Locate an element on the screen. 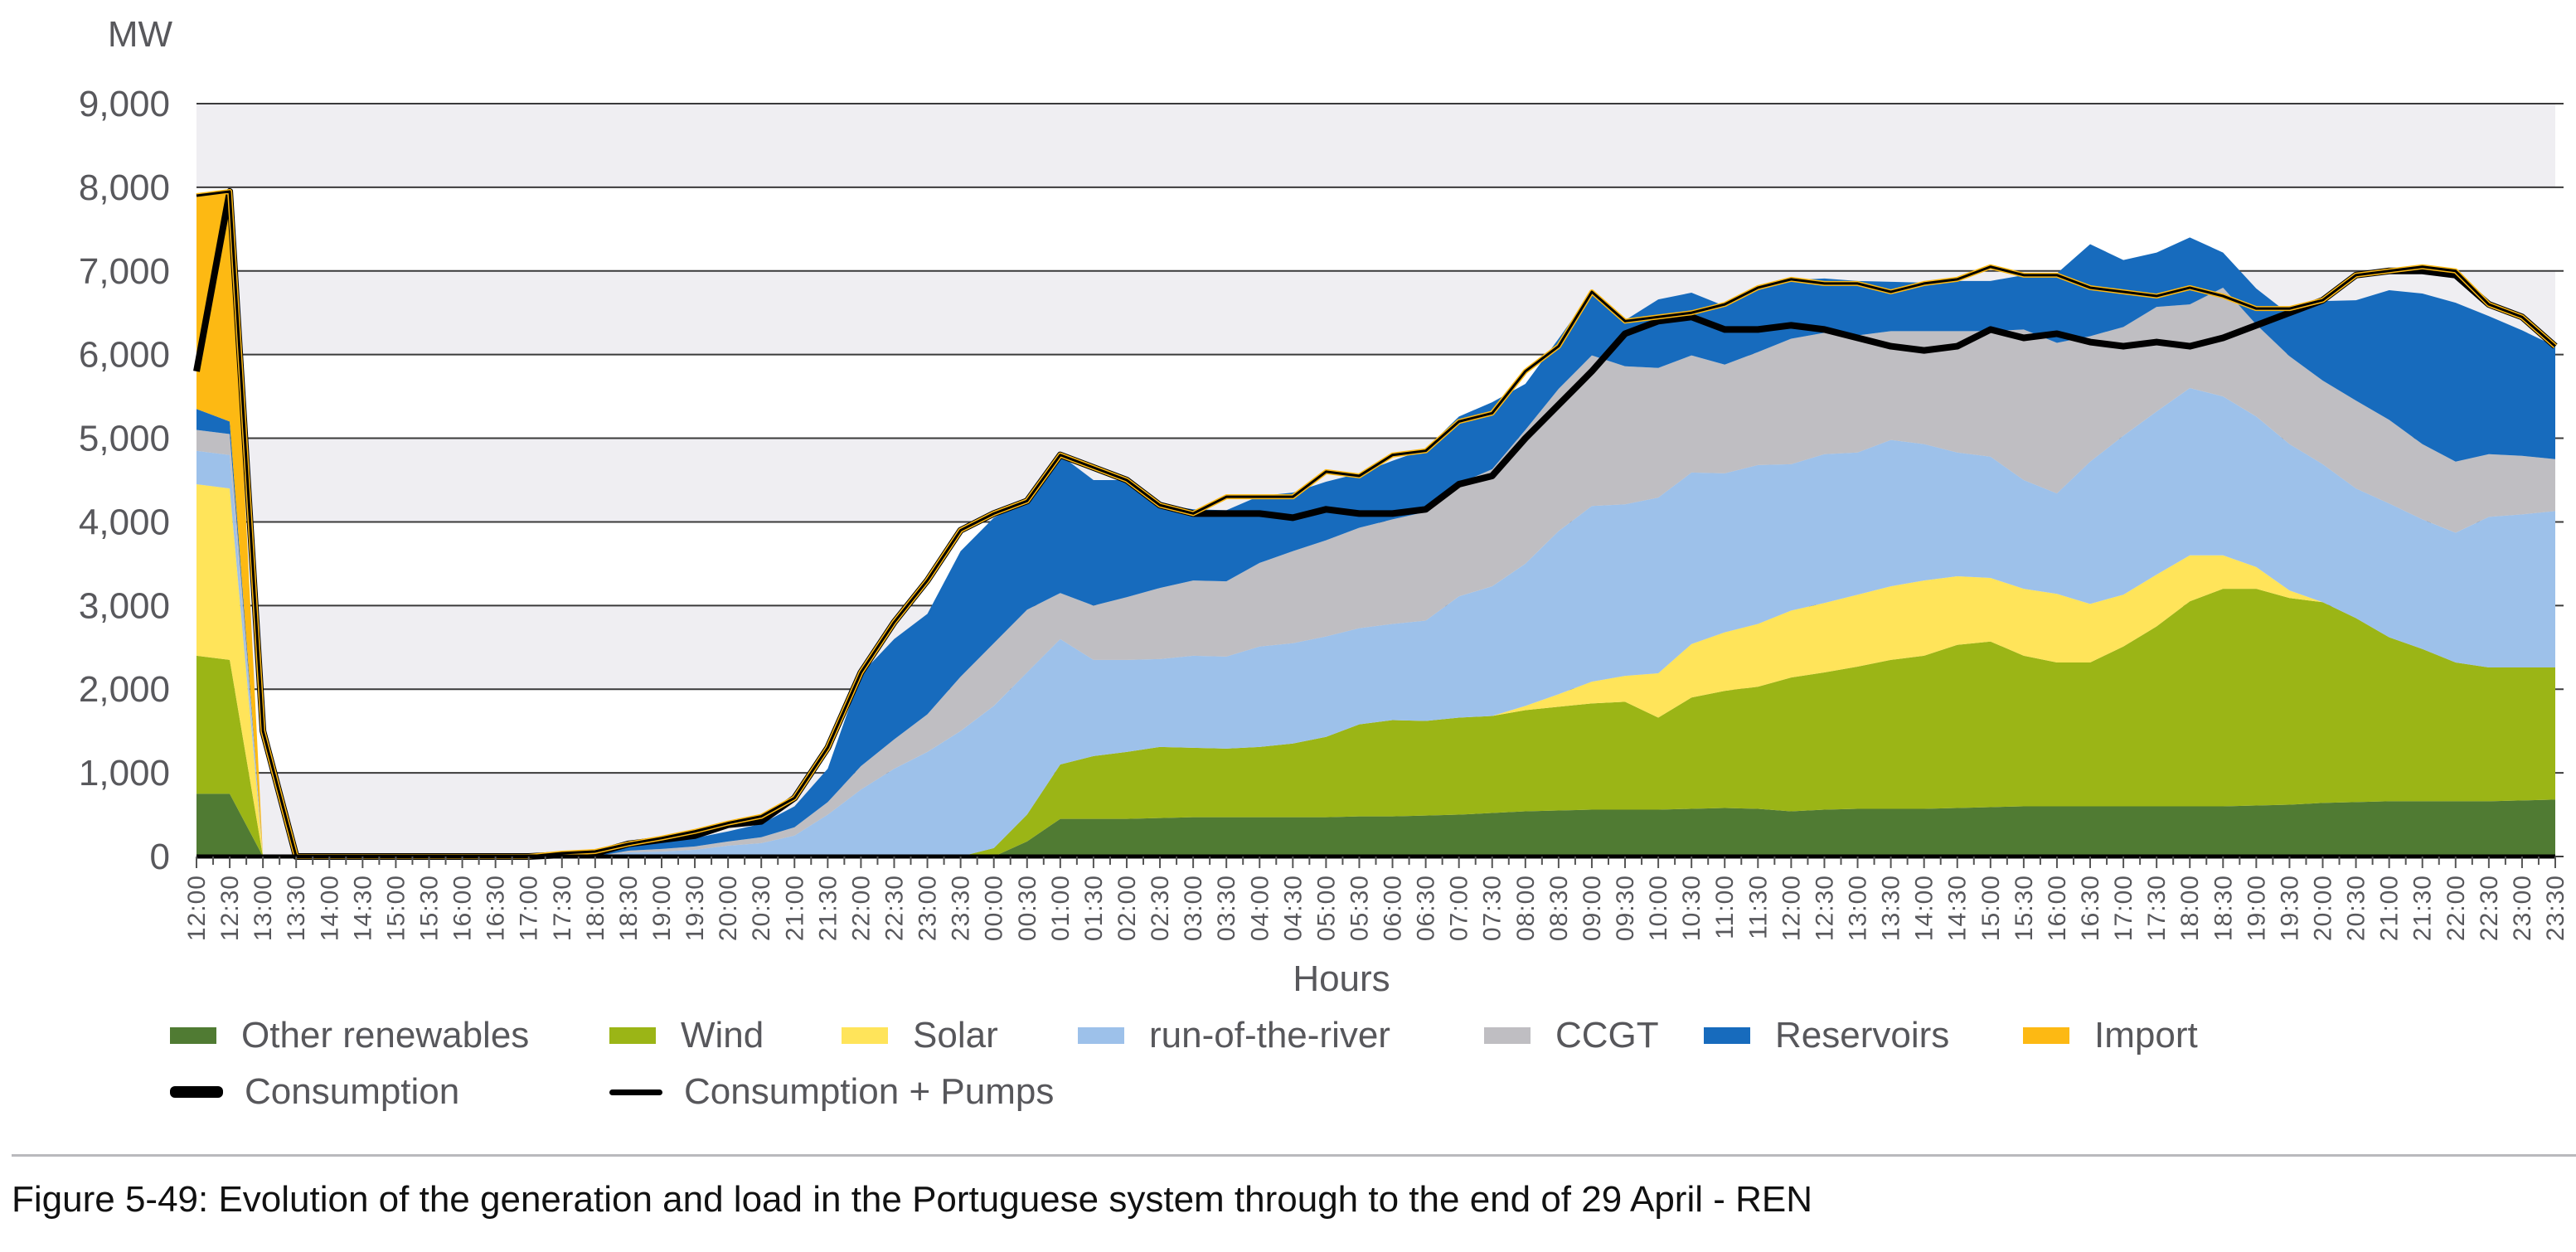 The image size is (2576, 1252). y-tick-label: 6,000 is located at coordinates (124, 355).